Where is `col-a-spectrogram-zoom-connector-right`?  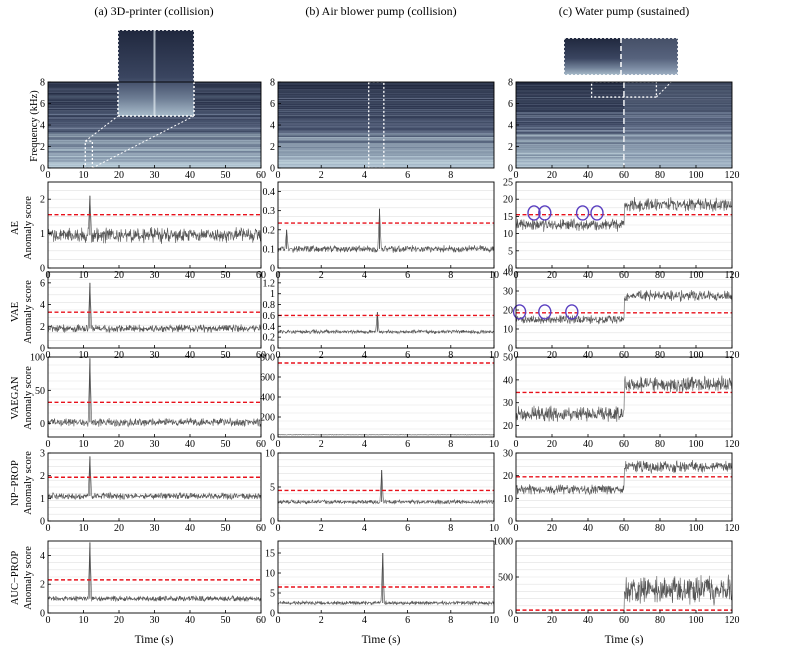
col-a-spectrogram-zoom-connector-right is located at coordinates (143, 142).